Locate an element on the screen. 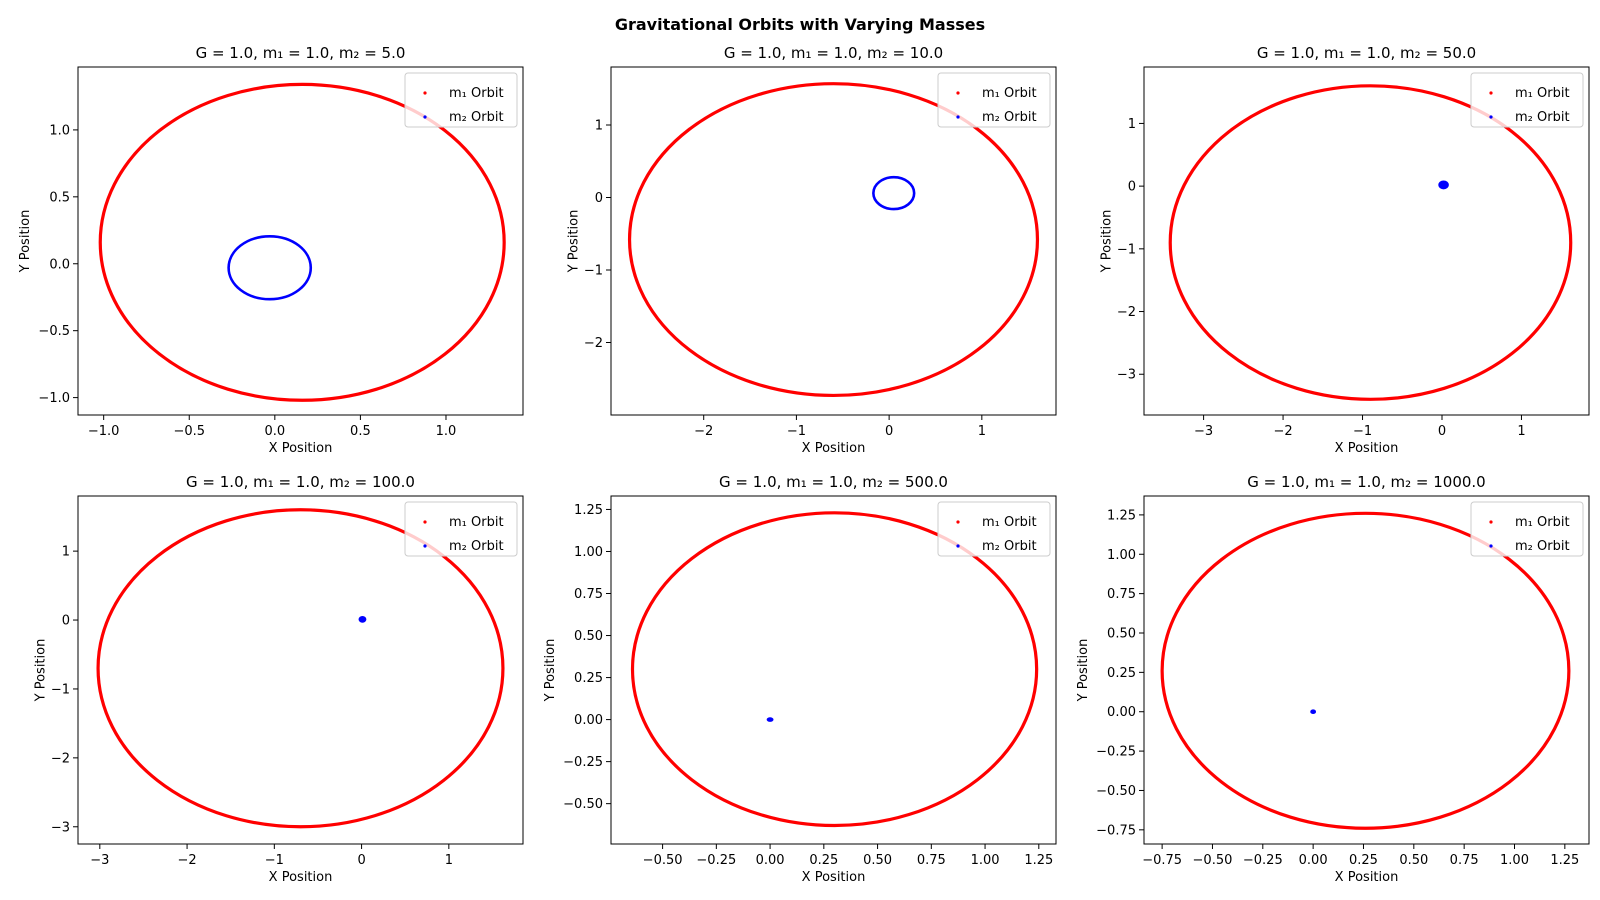  x-tick-label: 1.0 is located at coordinates (446, 431).